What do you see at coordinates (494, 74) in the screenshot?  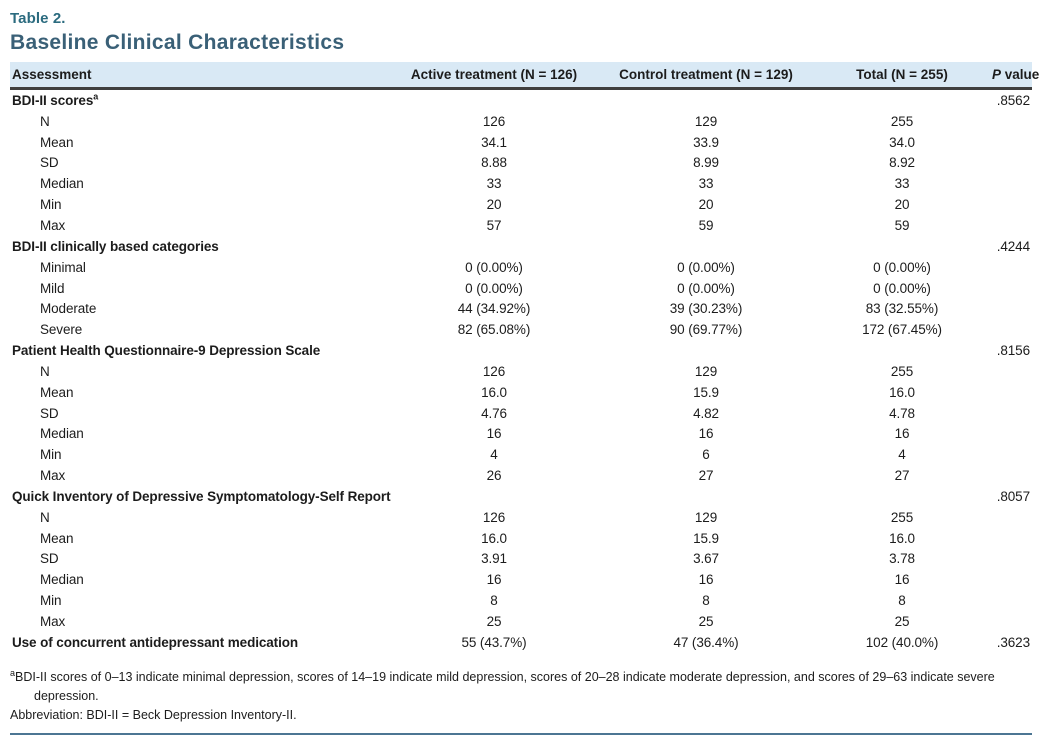 I see `column-header-active: Active treatment (N = 126)` at bounding box center [494, 74].